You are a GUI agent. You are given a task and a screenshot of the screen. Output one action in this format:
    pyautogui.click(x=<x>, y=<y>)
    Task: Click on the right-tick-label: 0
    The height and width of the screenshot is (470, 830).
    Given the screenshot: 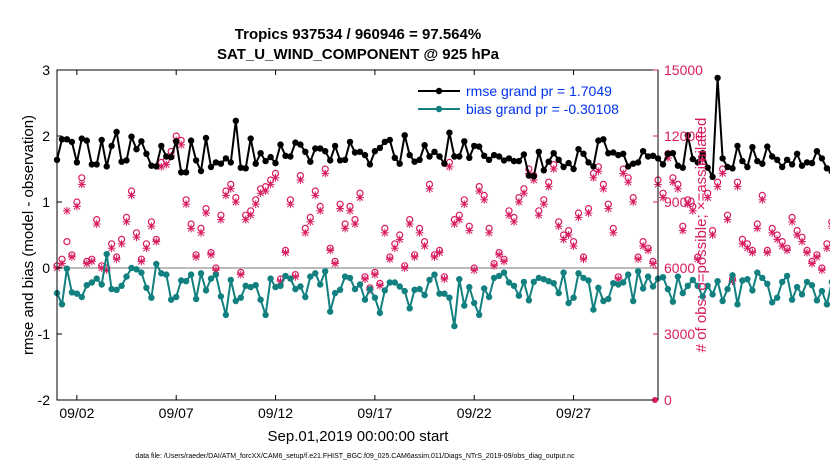 What is the action you would take?
    pyautogui.click(x=668, y=400)
    